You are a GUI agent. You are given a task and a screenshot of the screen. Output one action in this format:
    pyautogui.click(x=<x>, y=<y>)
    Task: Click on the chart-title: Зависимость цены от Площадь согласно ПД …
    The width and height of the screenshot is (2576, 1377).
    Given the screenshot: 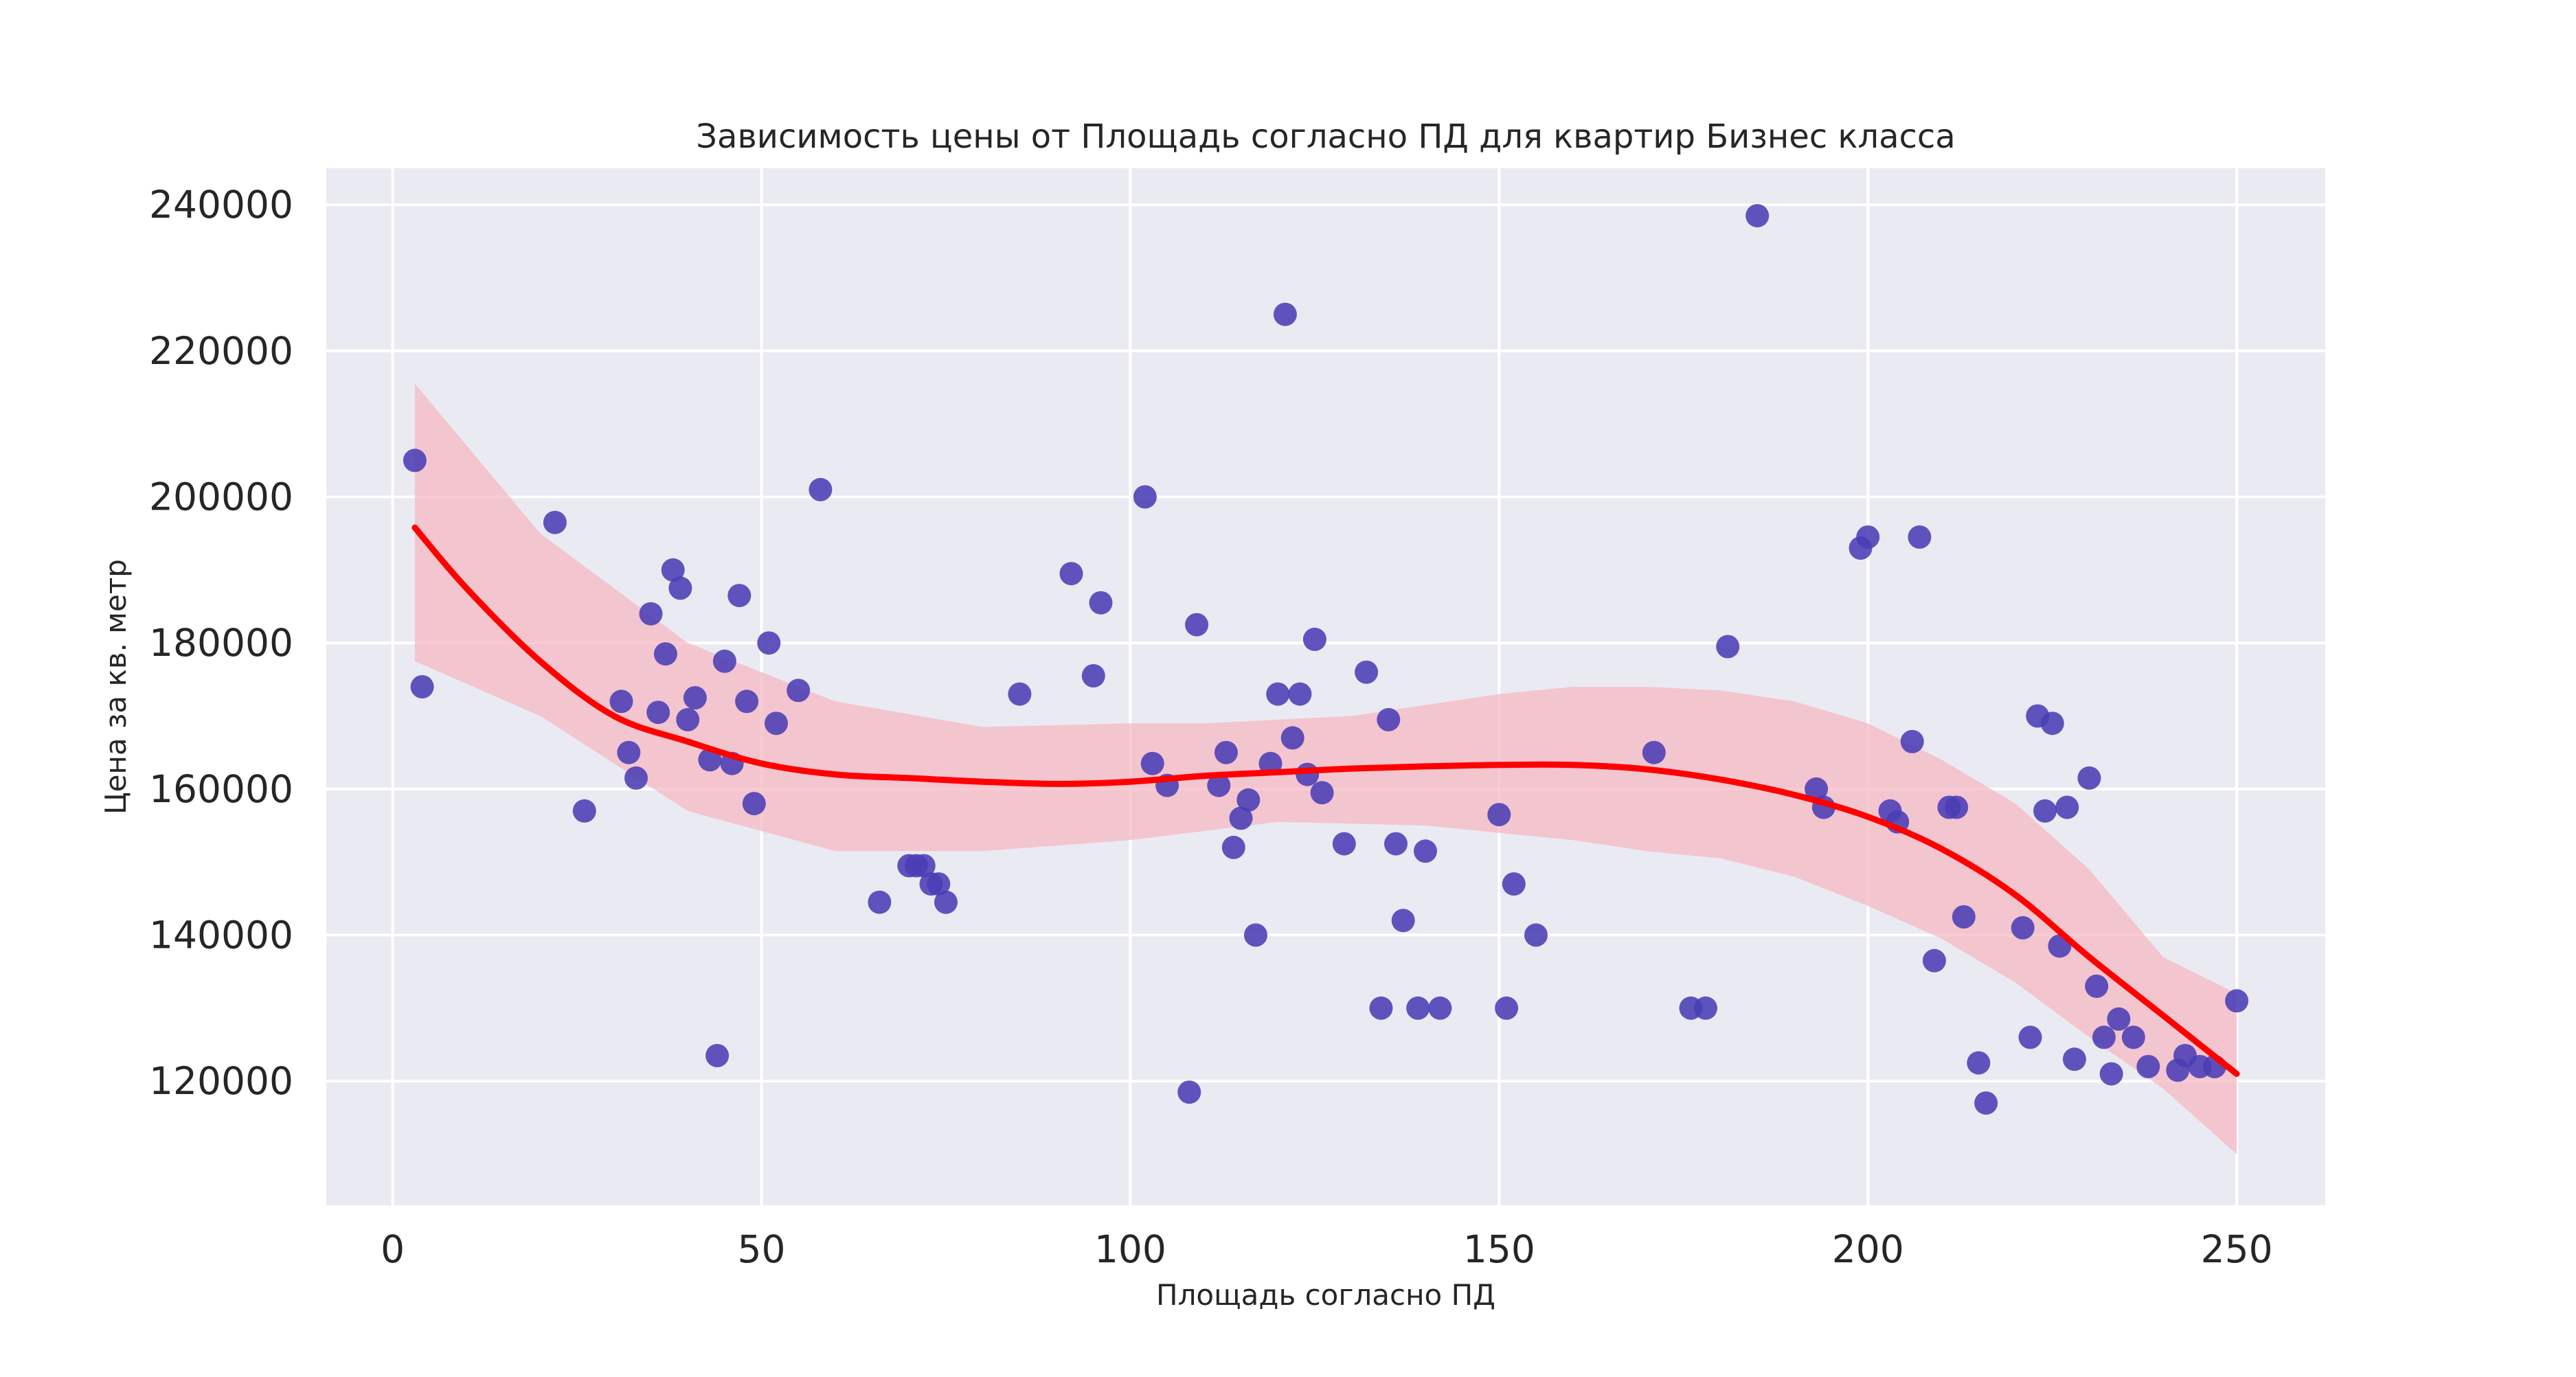 What is the action you would take?
    pyautogui.click(x=1325, y=136)
    